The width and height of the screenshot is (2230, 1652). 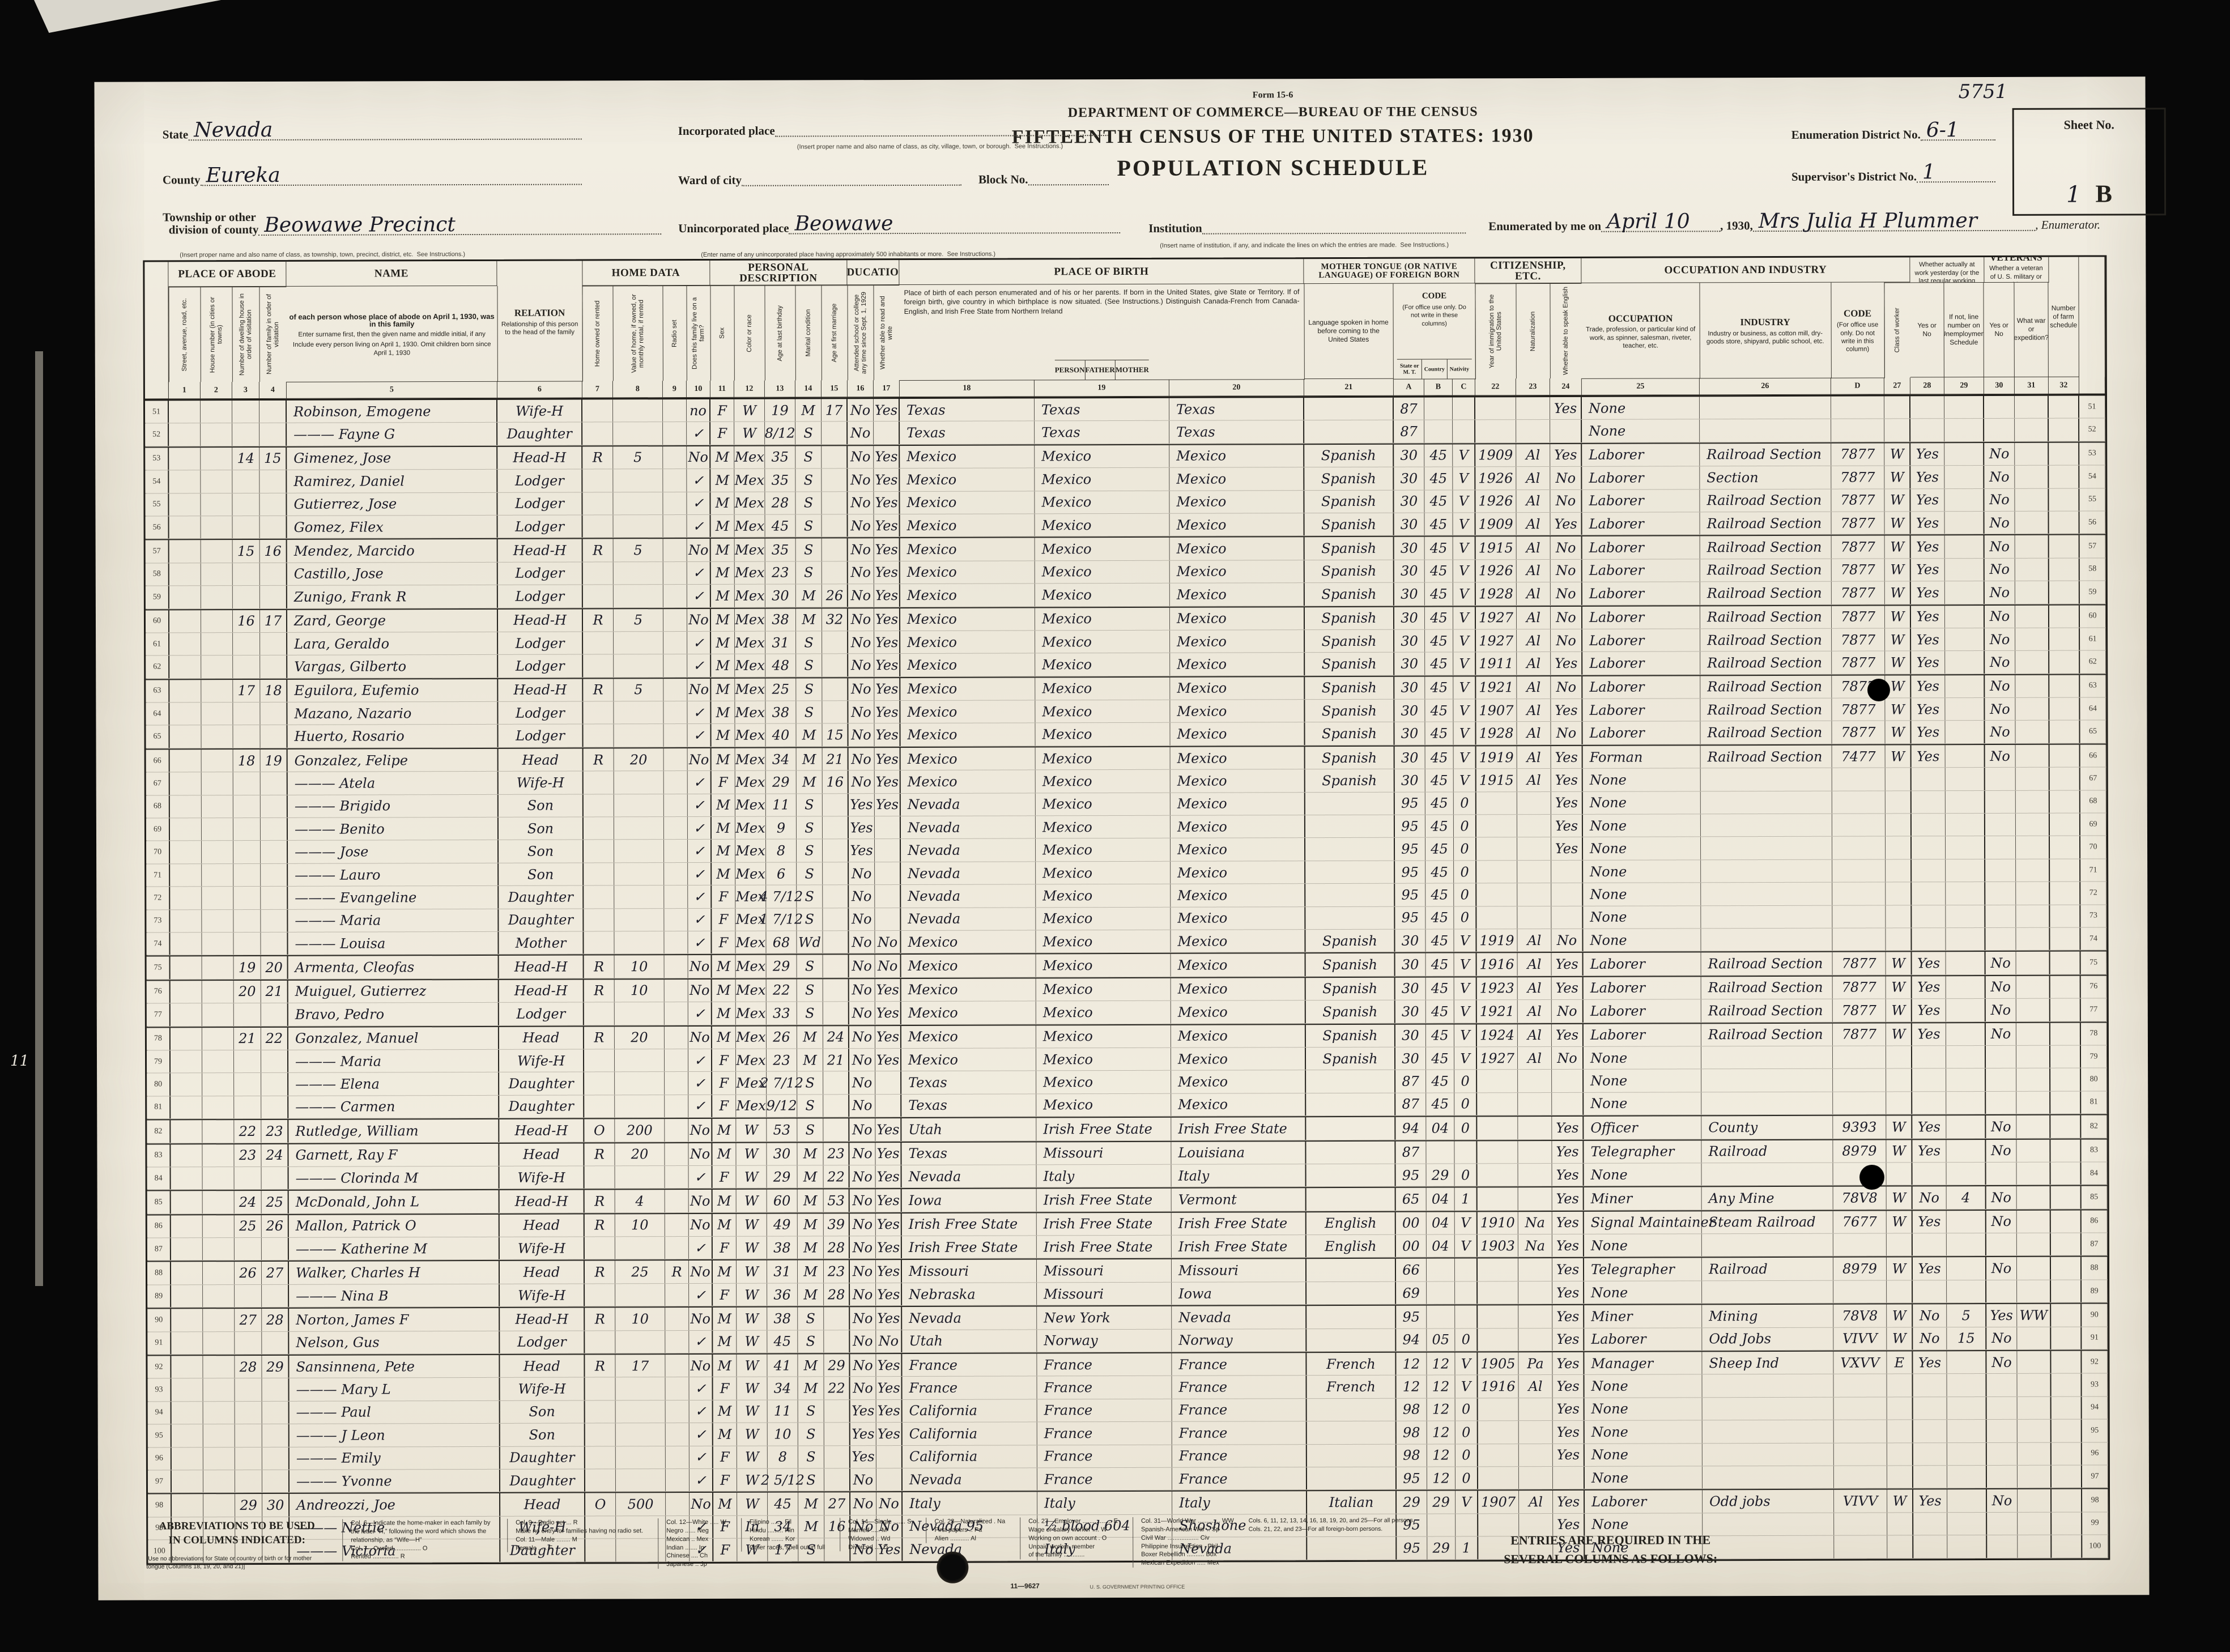 What do you see at coordinates (1533, 387) in the screenshot?
I see `column-number: 23` at bounding box center [1533, 387].